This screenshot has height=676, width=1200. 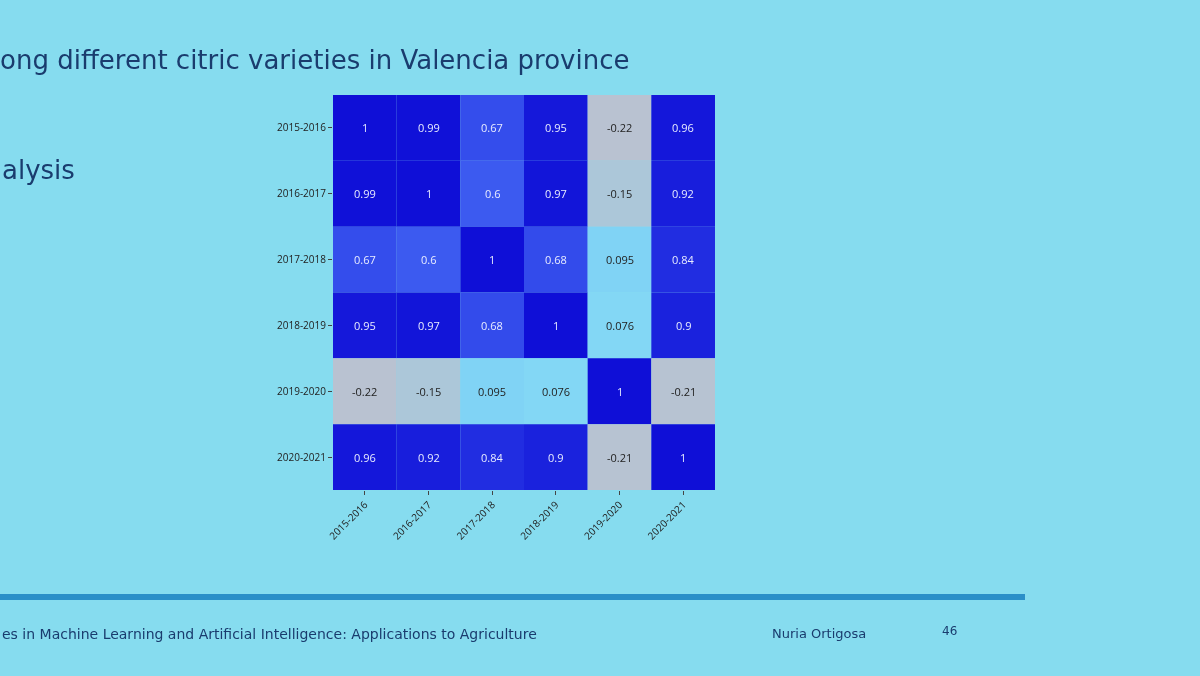 I want to click on y-tick-label: 2017-2018, so click(x=302, y=259).